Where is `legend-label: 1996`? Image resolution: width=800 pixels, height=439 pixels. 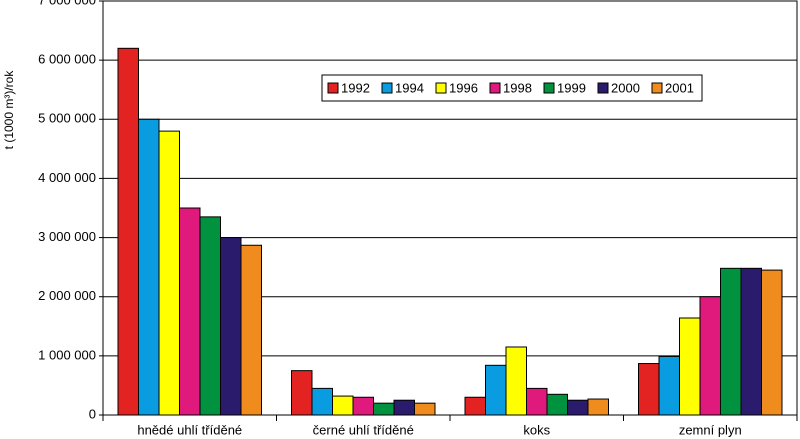
legend-label: 1996 is located at coordinates (463, 87).